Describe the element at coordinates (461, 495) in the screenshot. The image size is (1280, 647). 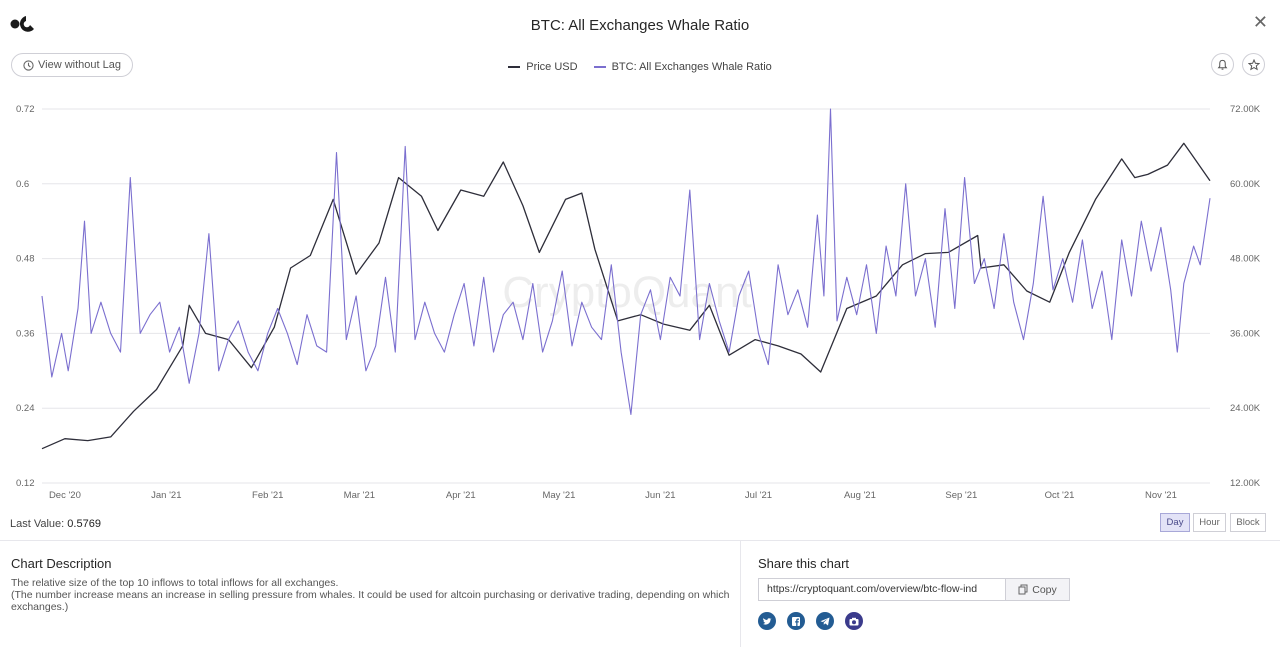
I see `x-axis-tick-label: Apr '21` at that location.